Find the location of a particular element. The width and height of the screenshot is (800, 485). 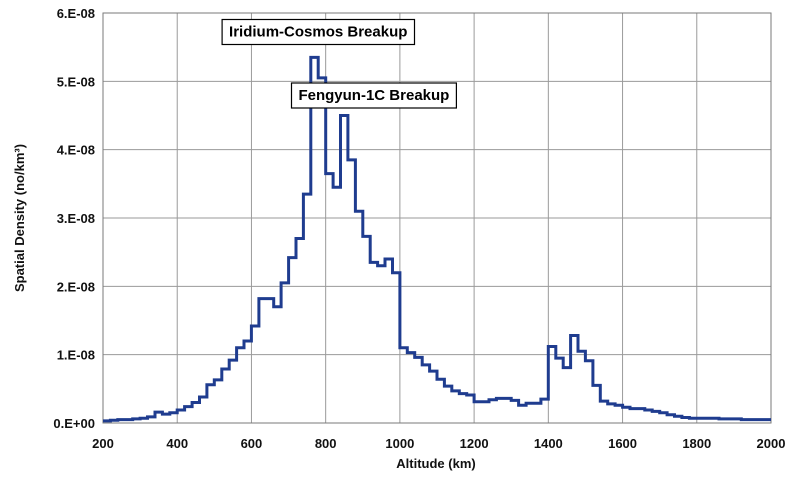

y-tick-label: 5.E-08 is located at coordinates (76, 81).